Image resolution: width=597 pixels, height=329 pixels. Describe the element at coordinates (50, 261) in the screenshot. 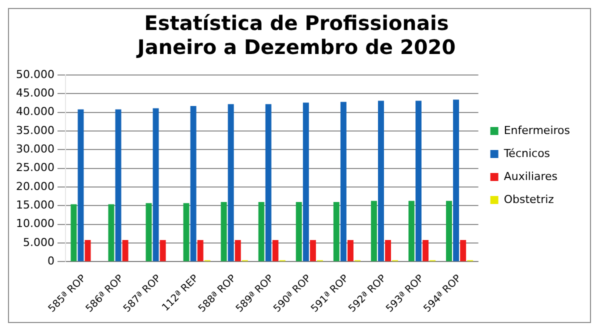

I see `y-tick-label: 0` at that location.